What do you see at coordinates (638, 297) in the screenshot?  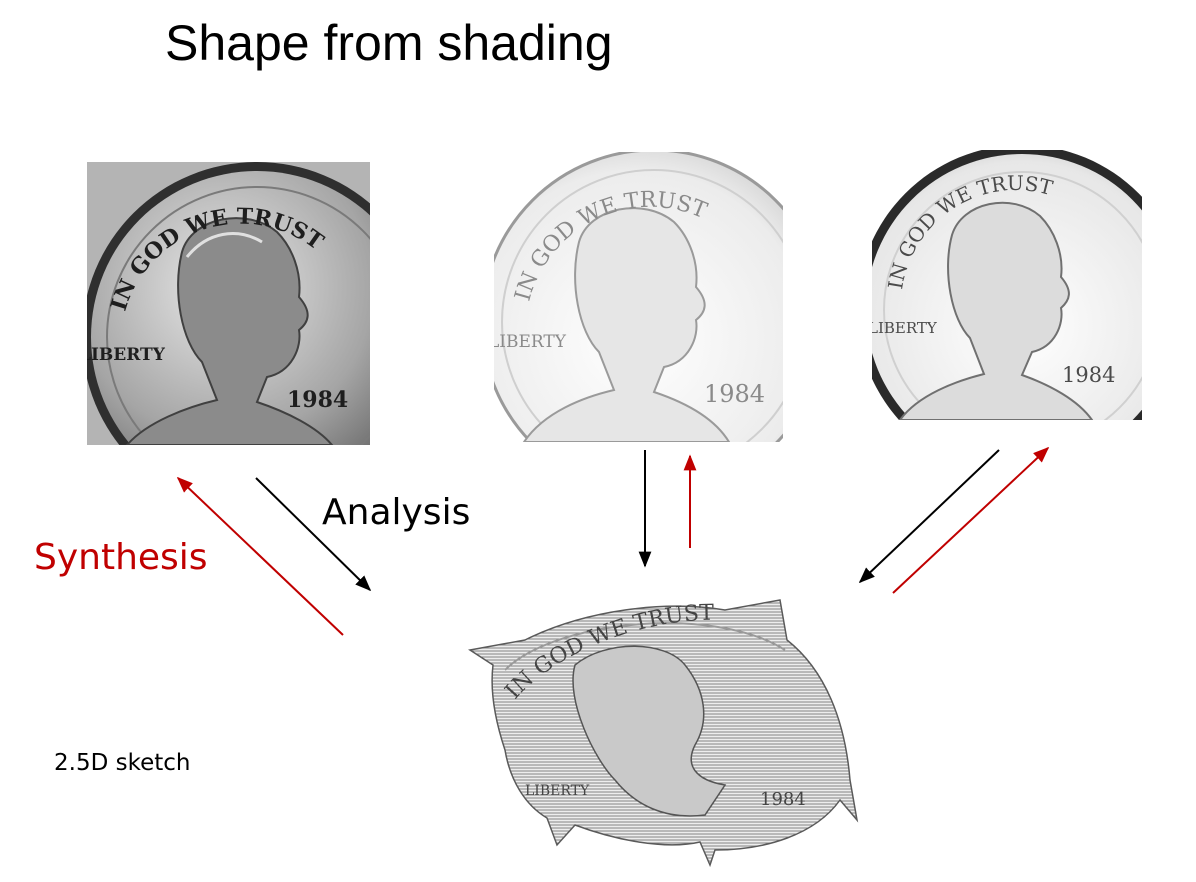 I see `coin-image-rendered-bright: IN GOD WE TRUST LIBERTY 1984` at bounding box center [638, 297].